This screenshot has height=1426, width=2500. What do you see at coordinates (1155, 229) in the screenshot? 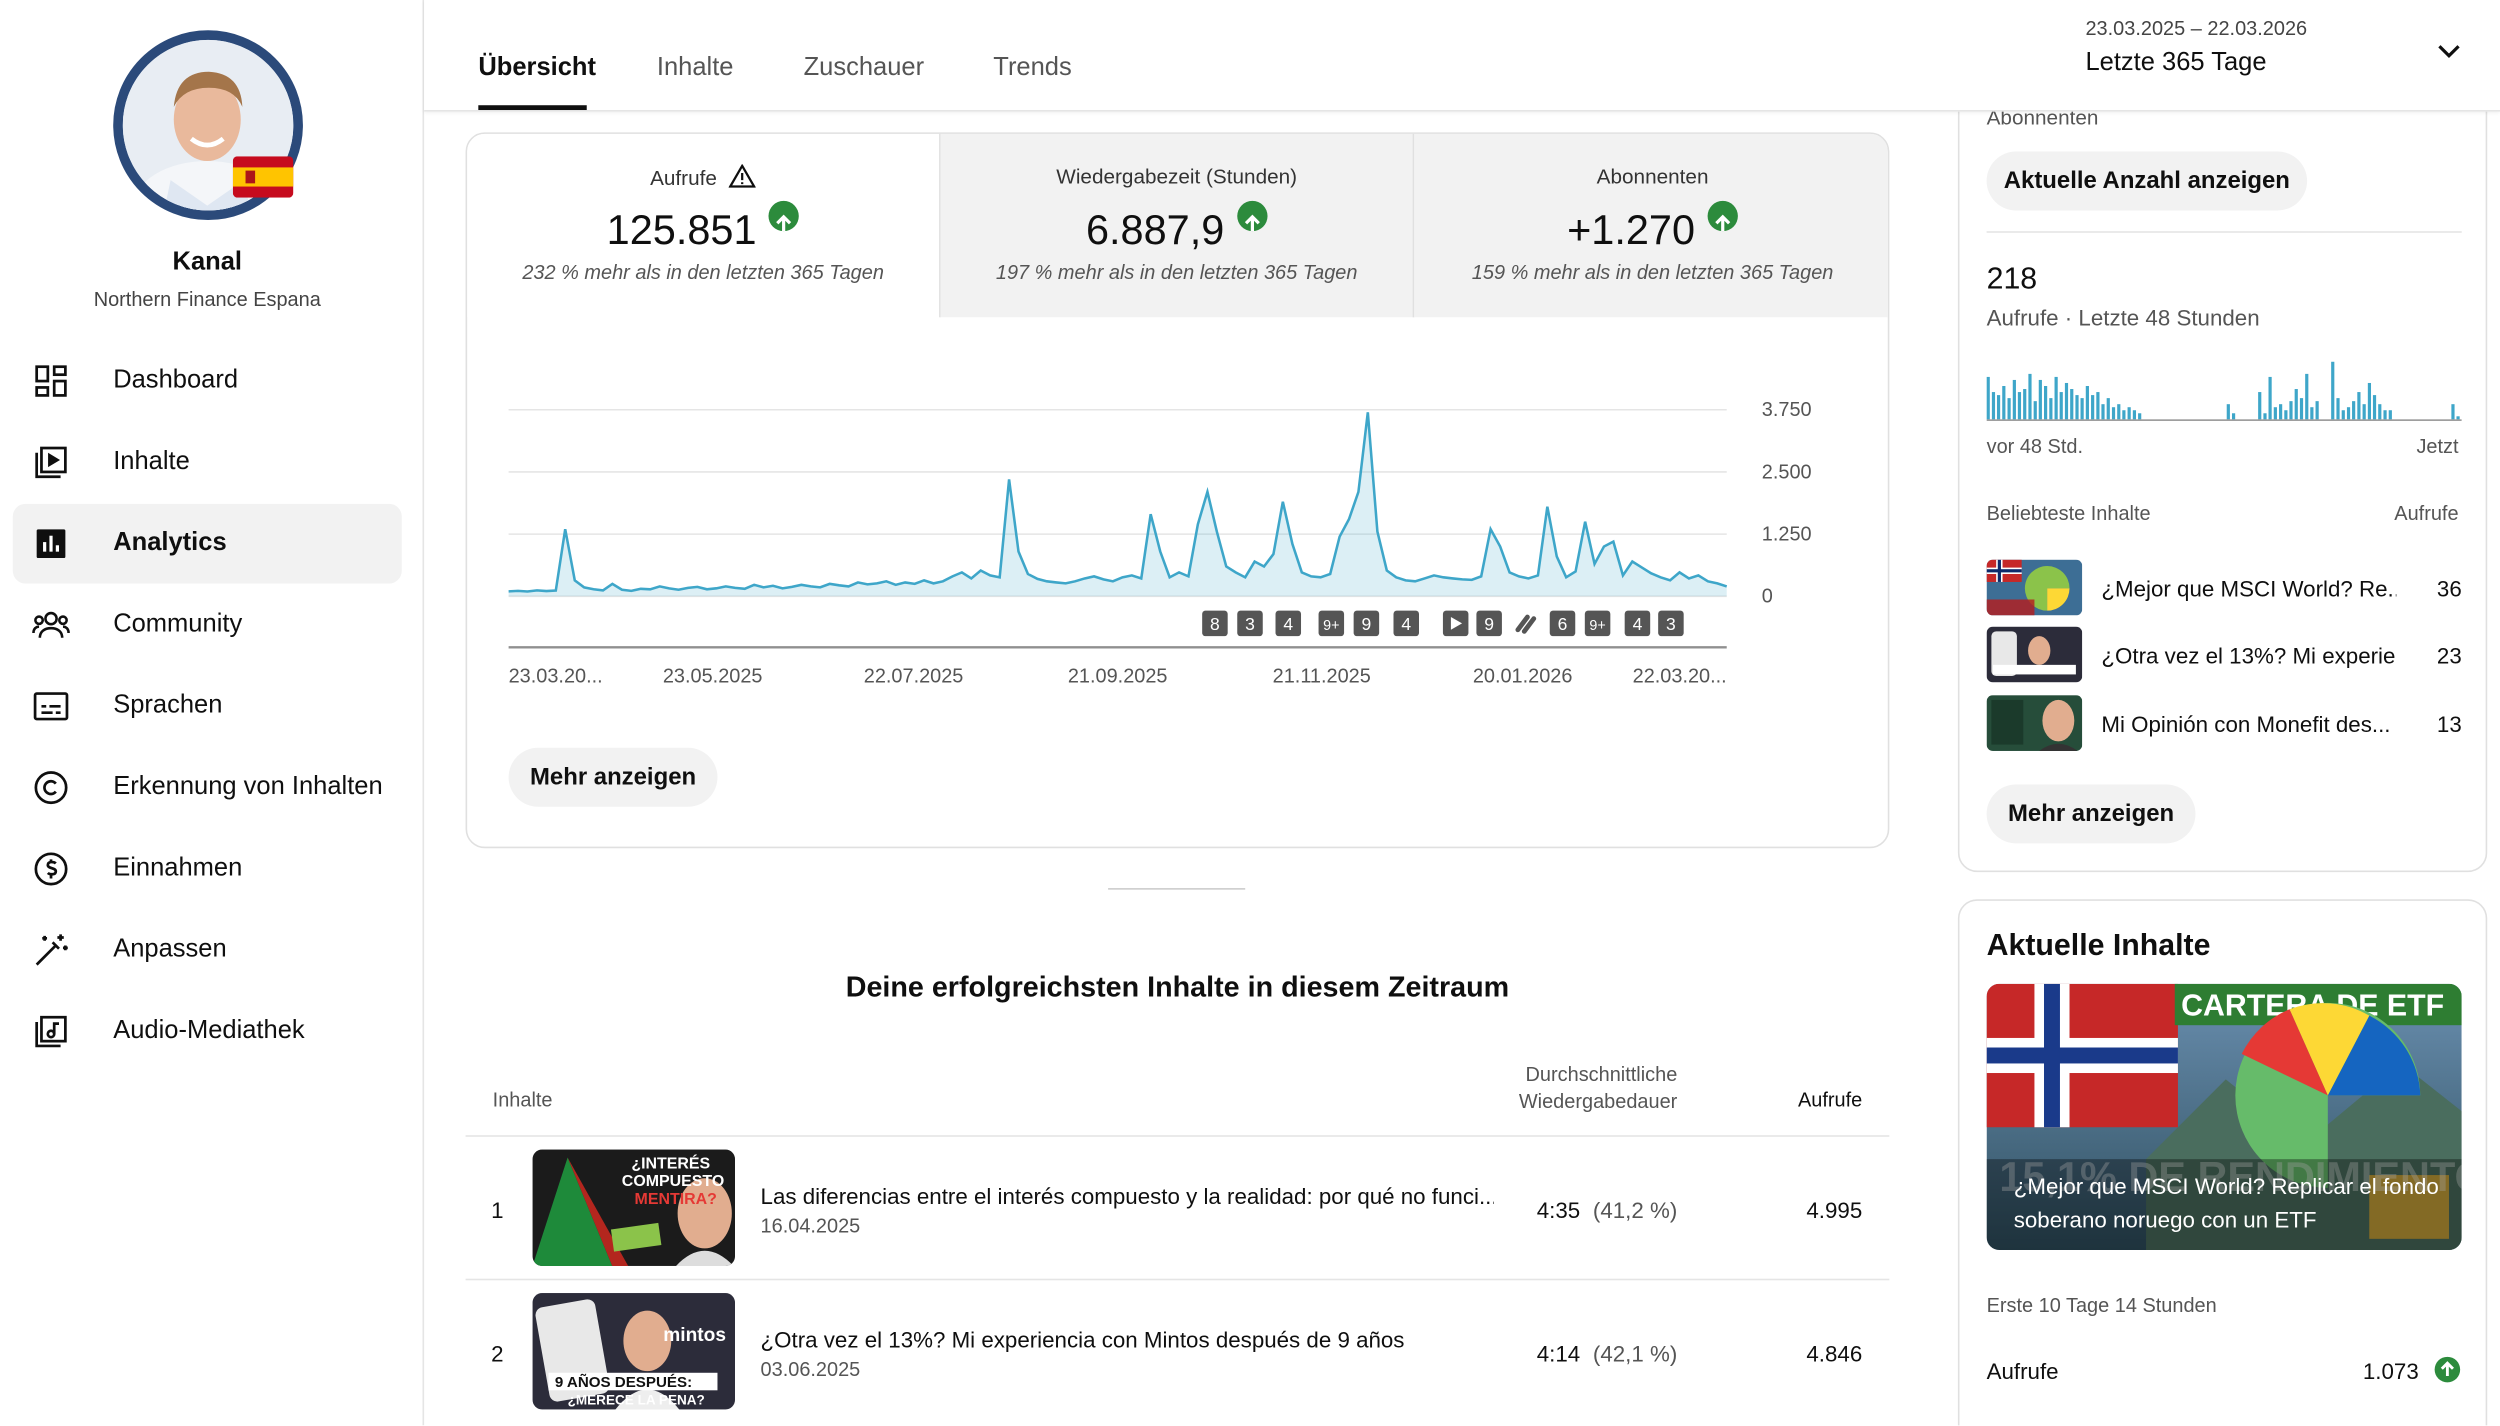
I see `metric-value-text: 6.887,9` at bounding box center [1155, 229].